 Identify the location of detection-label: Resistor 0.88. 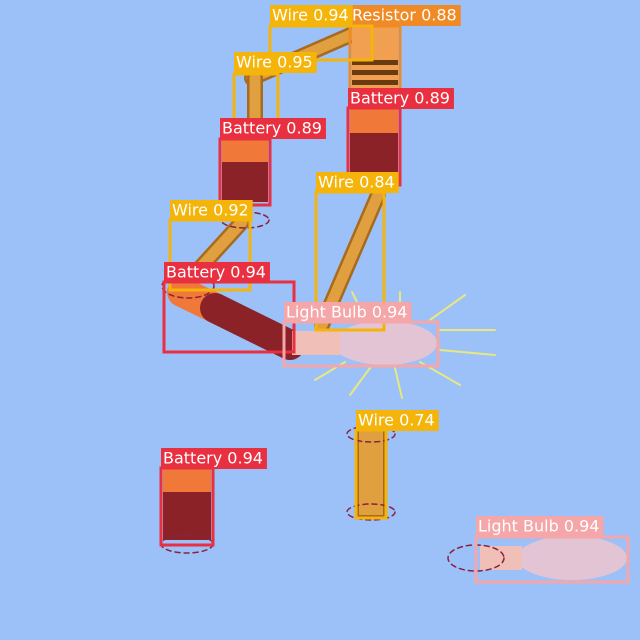
(404, 15).